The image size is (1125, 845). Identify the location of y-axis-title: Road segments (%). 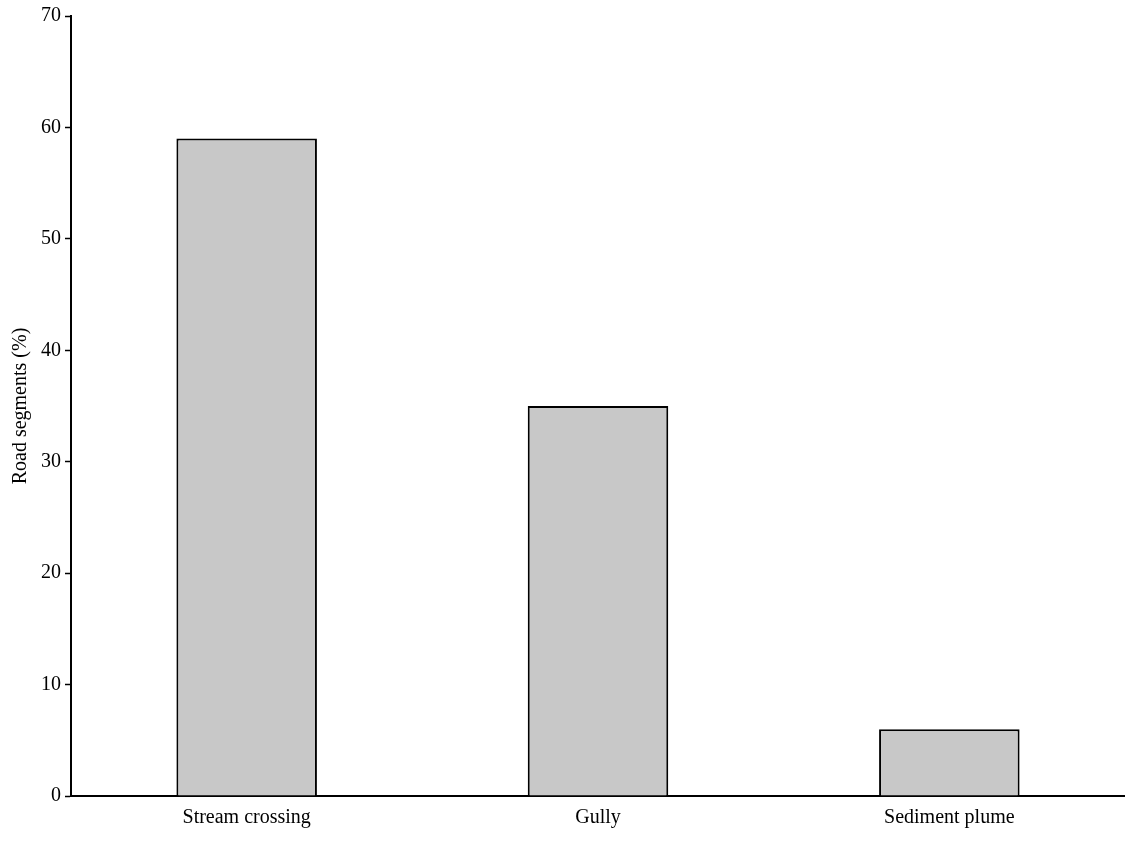
(20, 406).